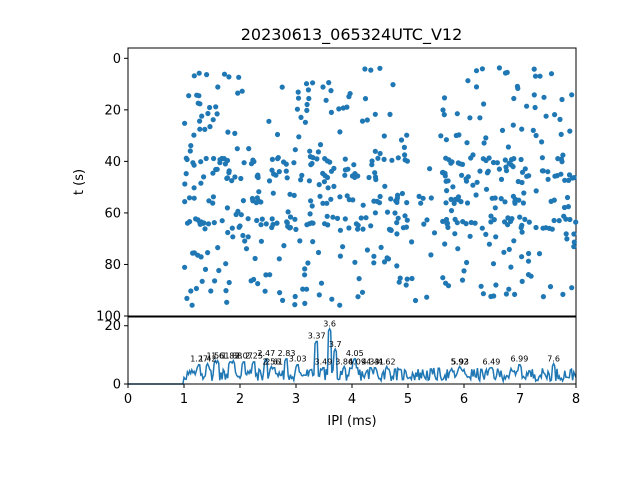 This screenshot has height=480, width=640. I want to click on histogram-x-tick-label: 7, so click(520, 399).